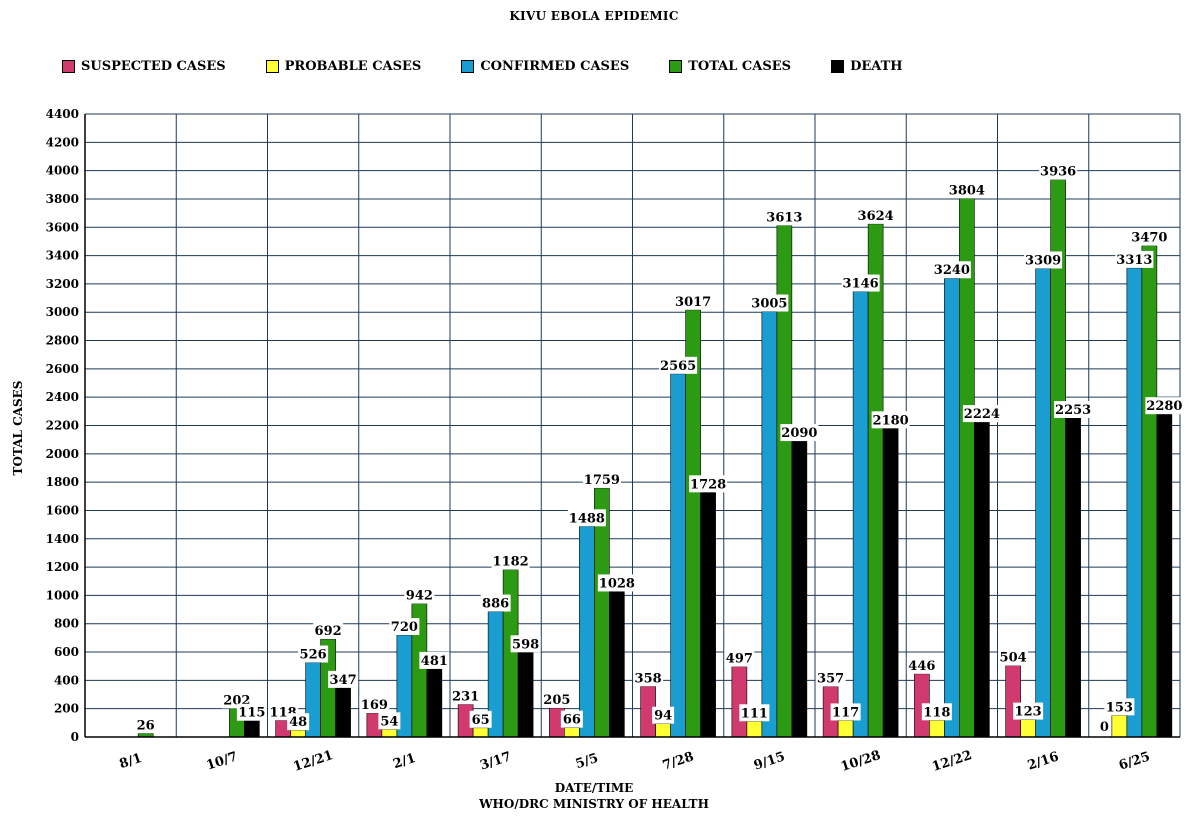 Image resolution: width=1188 pixels, height=816 pixels. I want to click on data-label: 1028, so click(617, 583).